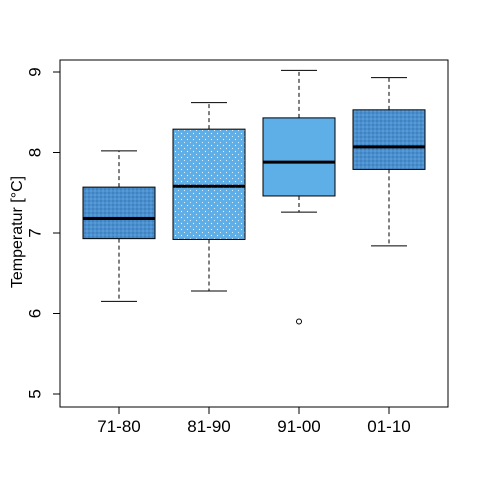 This screenshot has width=480, height=480. What do you see at coordinates (254, 421) in the screenshot?
I see `x-axis: 71-80 81-90 91-00 01-10` at bounding box center [254, 421].